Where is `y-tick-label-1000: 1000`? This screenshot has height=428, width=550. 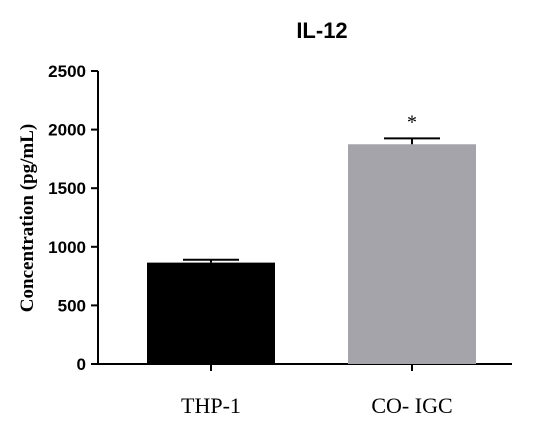 y-tick-label-1000: 1000 is located at coordinates (67, 247).